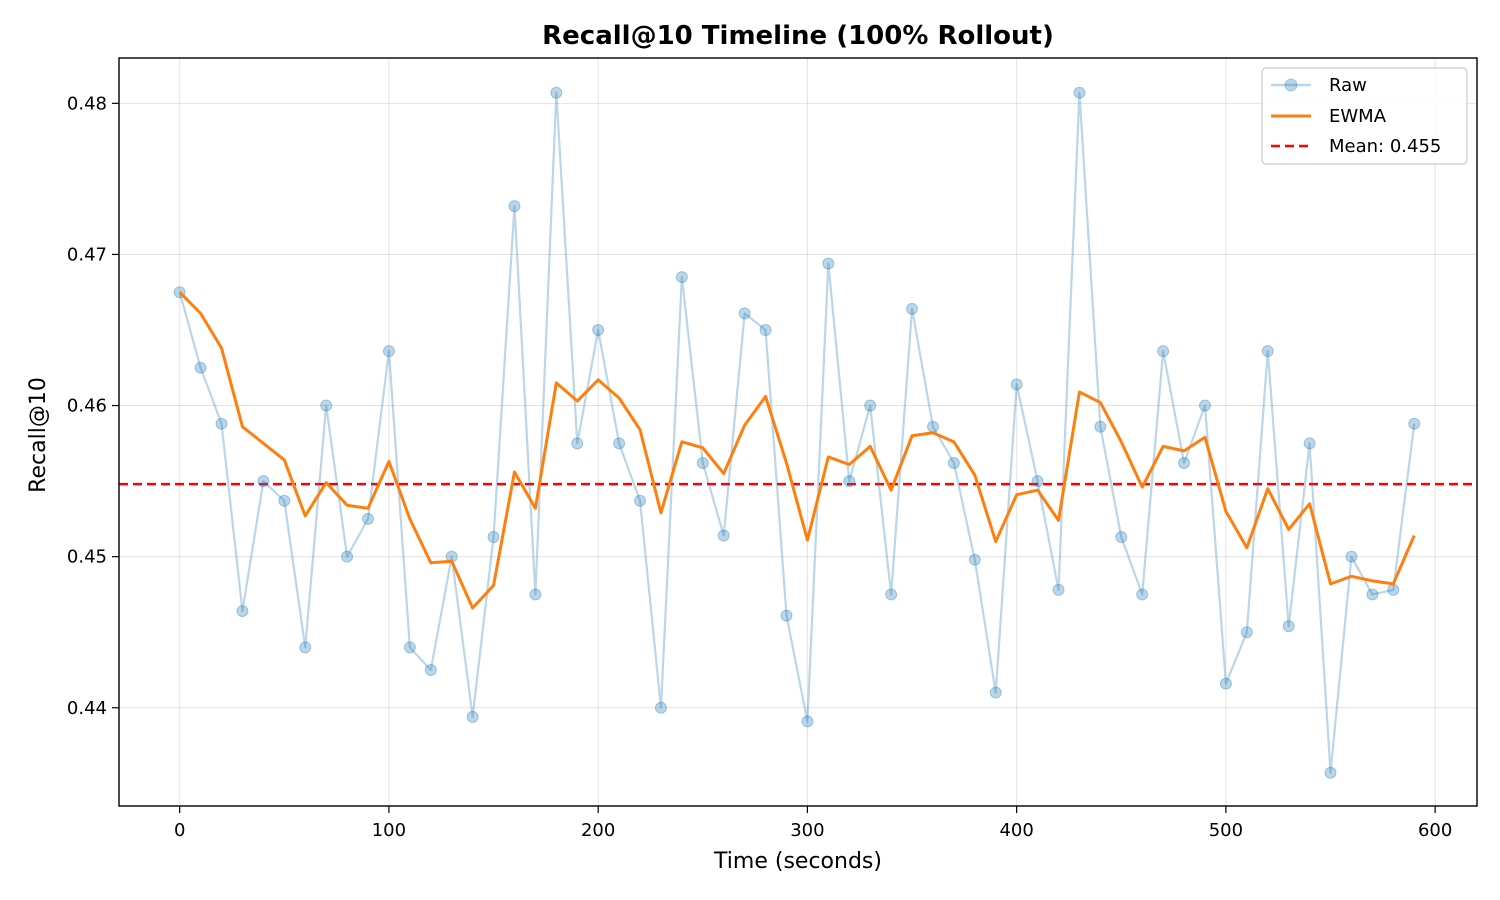 This screenshot has height=900, width=1500. I want to click on legend: Raw EWMA Mean: 0.455, so click(1364, 116).